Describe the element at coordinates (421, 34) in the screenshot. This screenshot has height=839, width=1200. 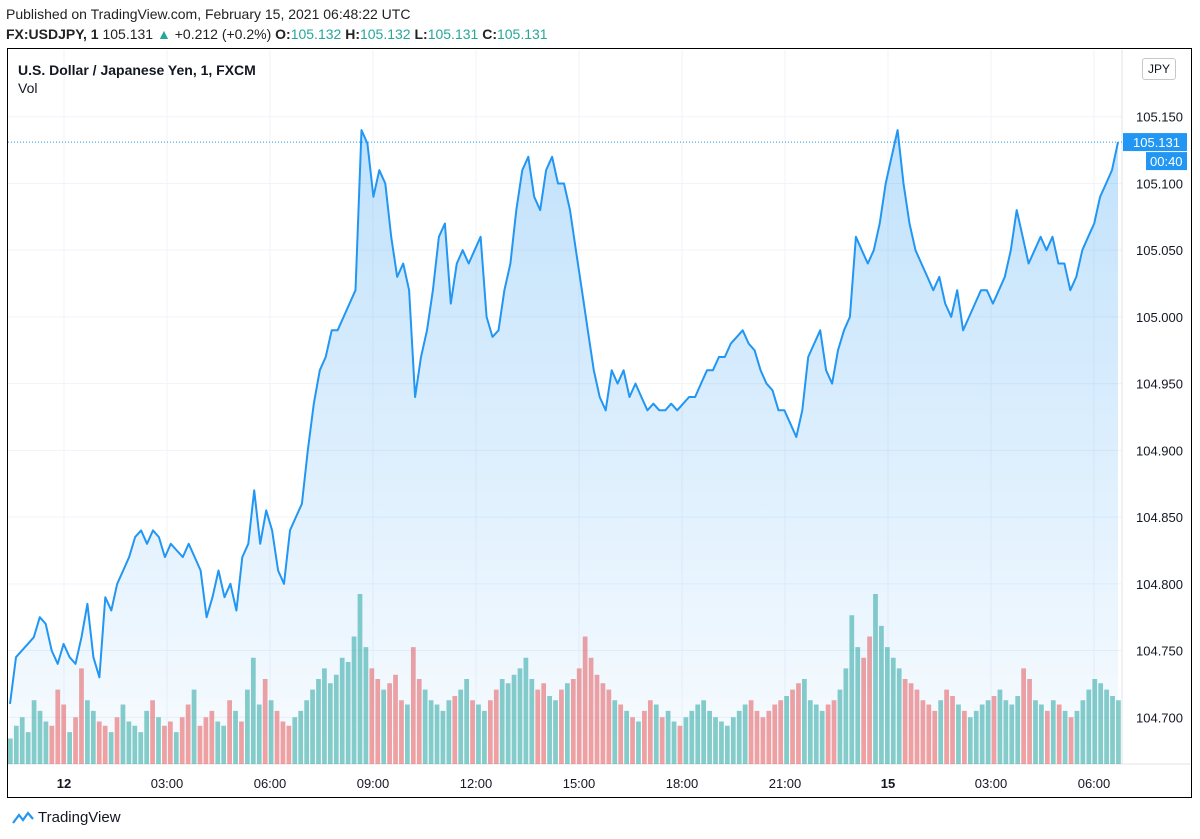
I see `low-label: L:` at that location.